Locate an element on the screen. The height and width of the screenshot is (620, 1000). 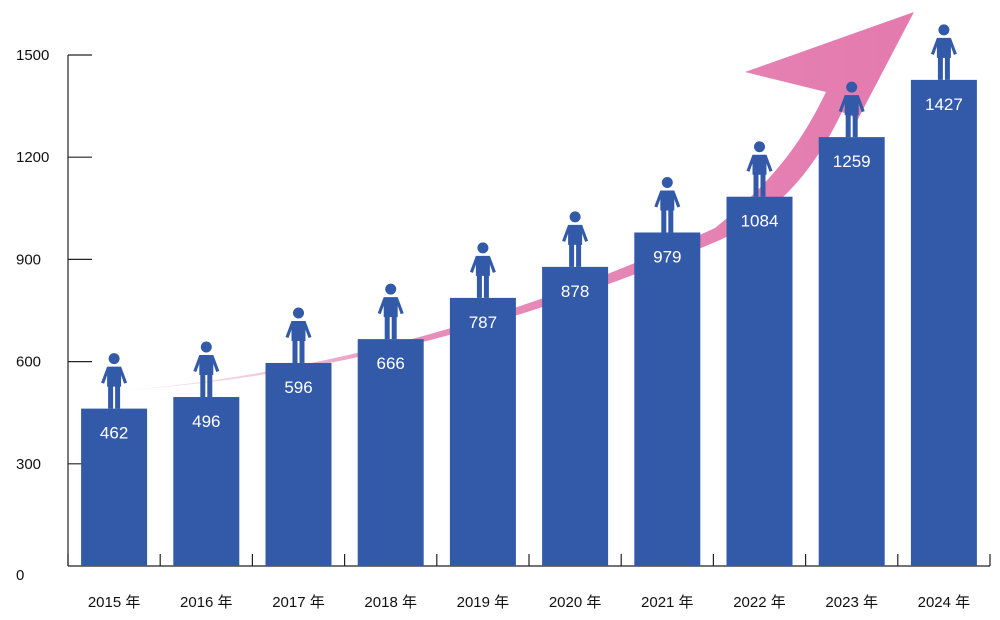
y-tick-label: 900 is located at coordinates (28, 259).